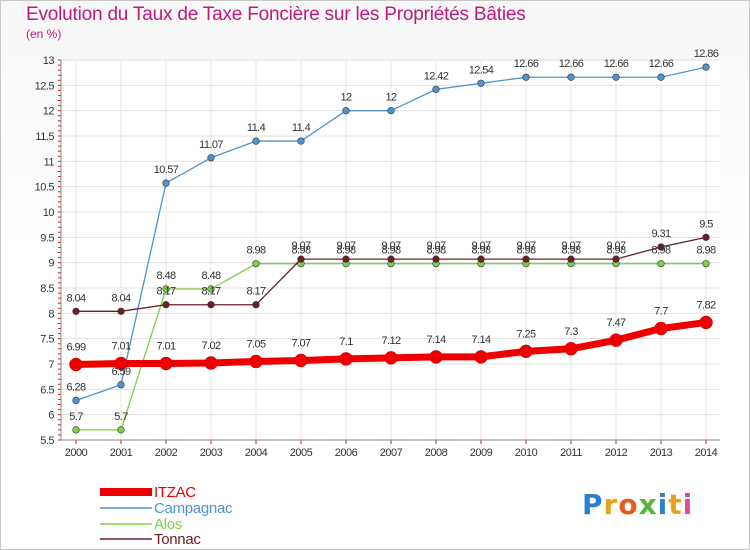 This screenshot has height=550, width=750. Describe the element at coordinates (211, 145) in the screenshot. I see `data-label-campagnac: 11.07` at that location.